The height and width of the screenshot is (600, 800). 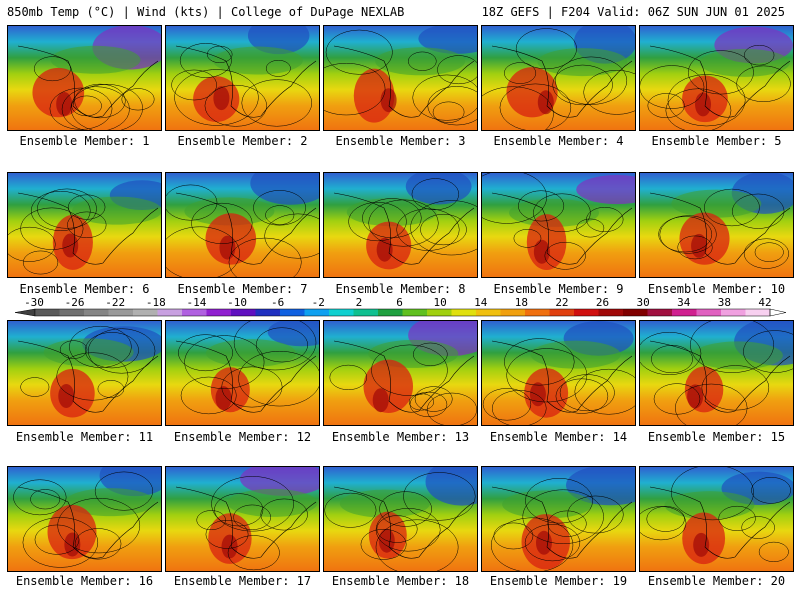 What do you see at coordinates (400, 289) in the screenshot?
I see `ensemble-member-label: Ensemble Member: 8` at bounding box center [400, 289].